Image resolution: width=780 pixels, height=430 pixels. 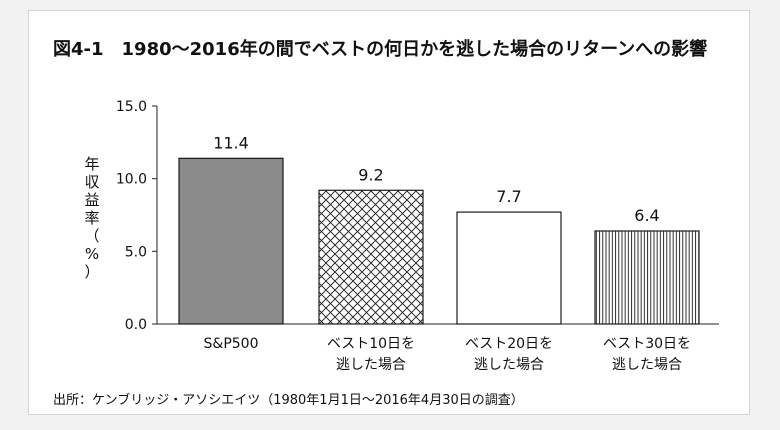 What do you see at coordinates (131, 107) in the screenshot?
I see `y-tick-label: 15.0` at bounding box center [131, 107].